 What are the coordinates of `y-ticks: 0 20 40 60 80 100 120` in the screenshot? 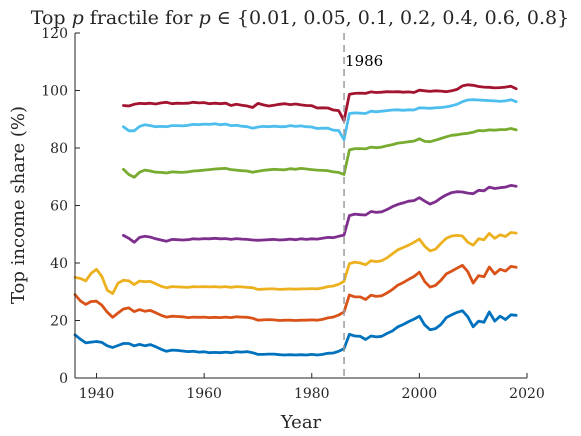 It's located at (60, 206).